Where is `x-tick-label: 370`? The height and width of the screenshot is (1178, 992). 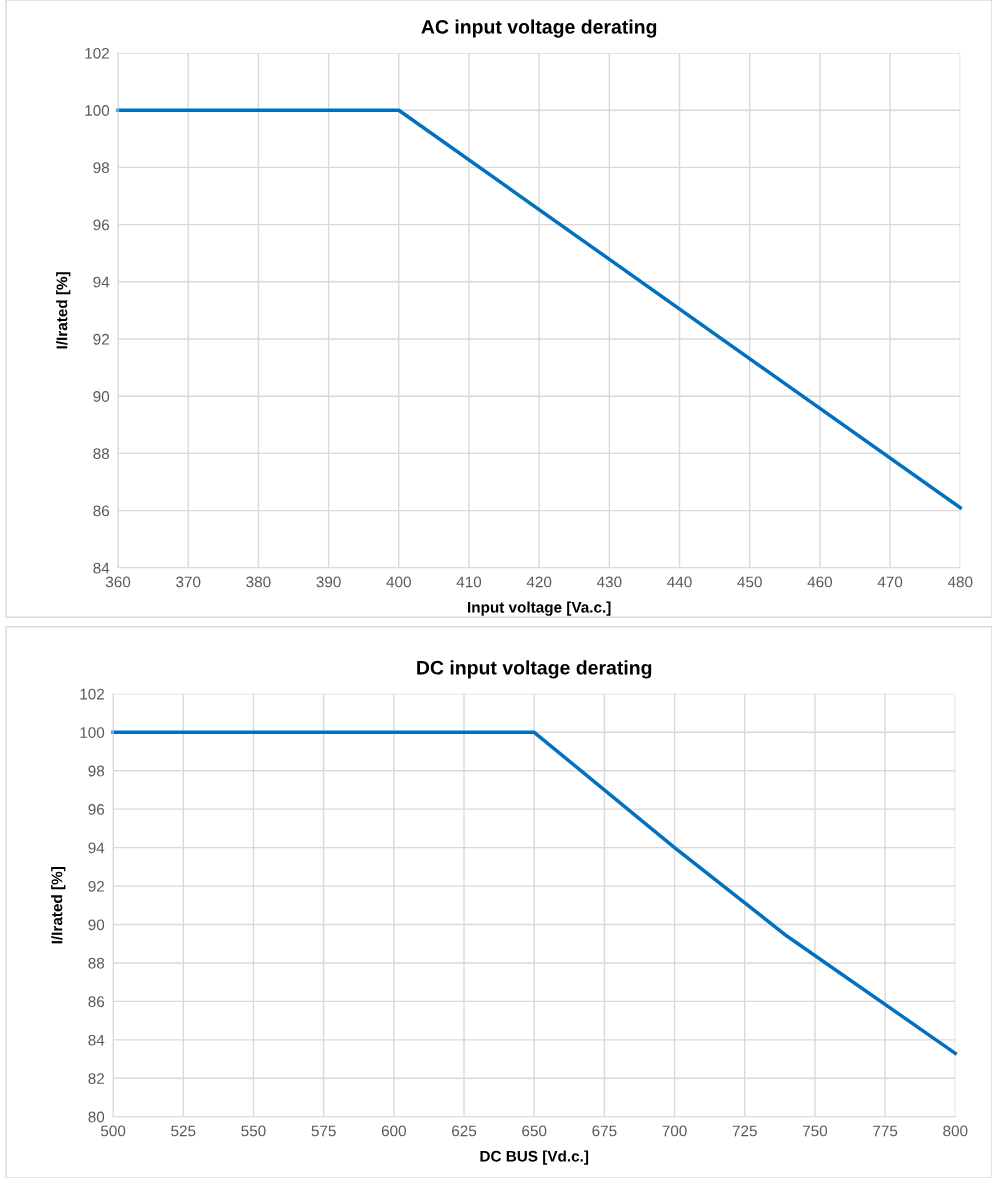 x-tick-label: 370 is located at coordinates (188, 582).